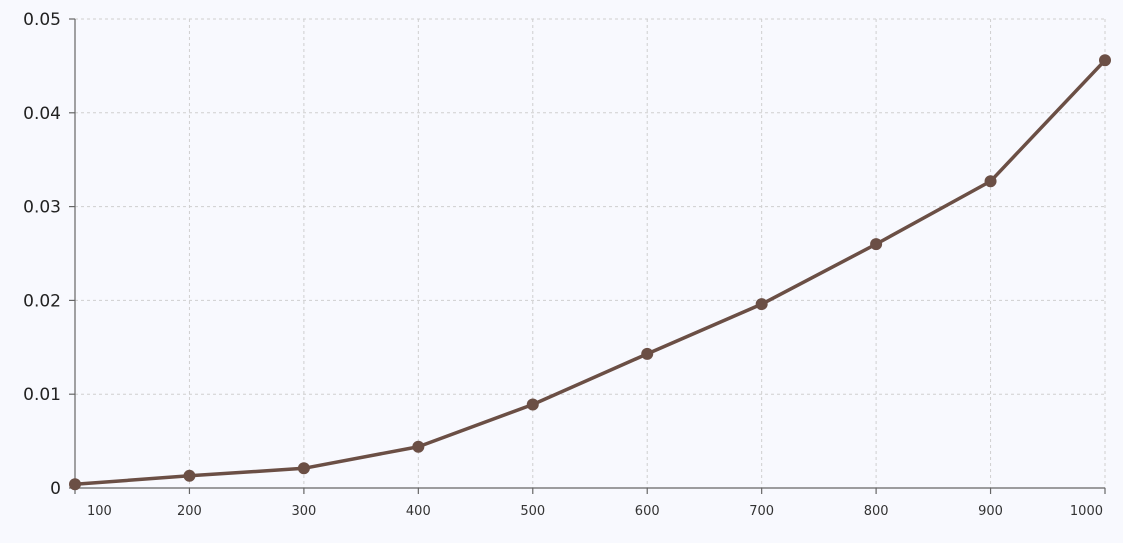  Describe the element at coordinates (876, 511) in the screenshot. I see `x-tick-label: 800` at that location.